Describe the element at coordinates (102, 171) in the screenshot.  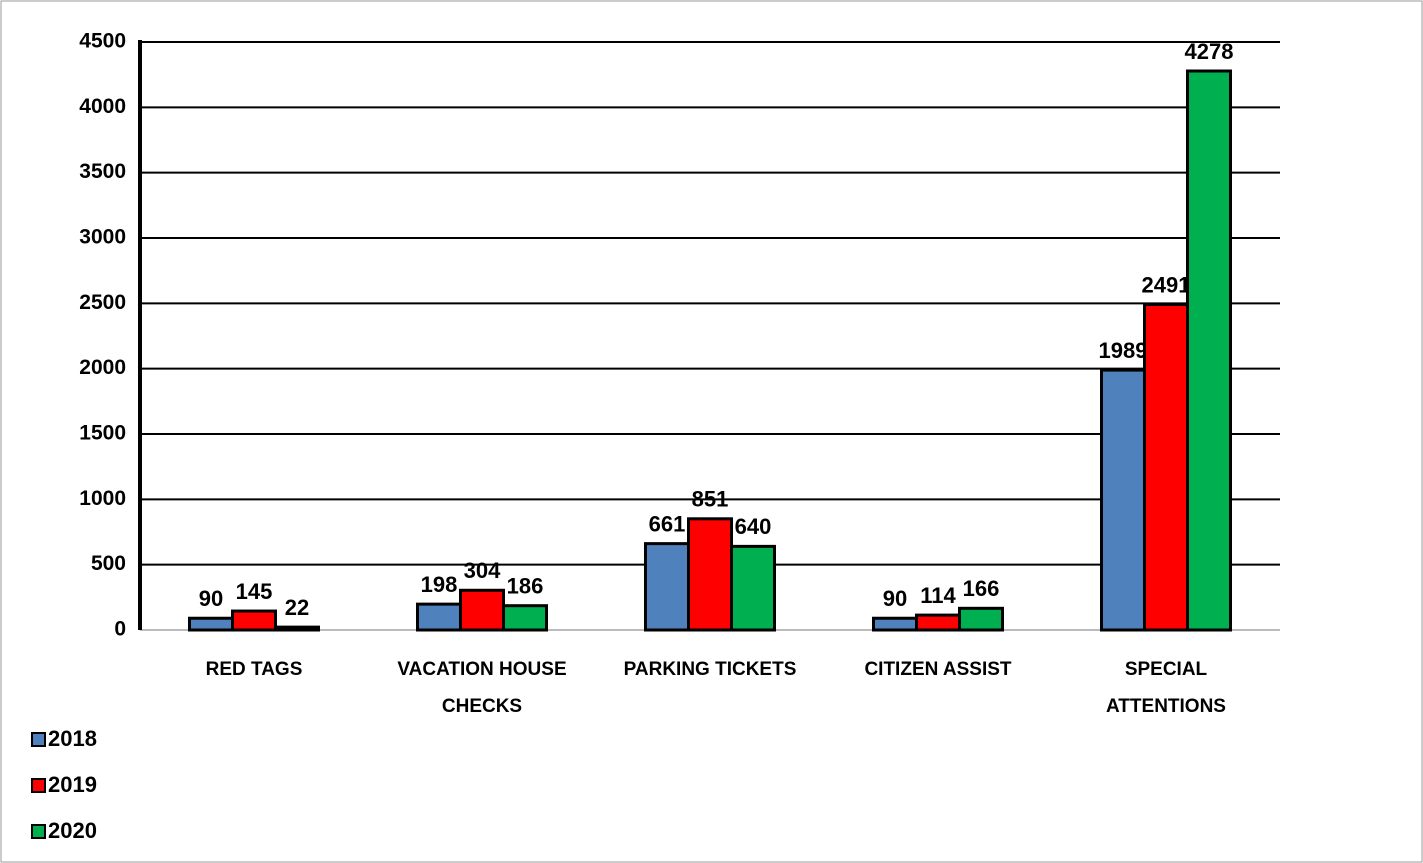
I see `y-tick-label: 3500` at that location.